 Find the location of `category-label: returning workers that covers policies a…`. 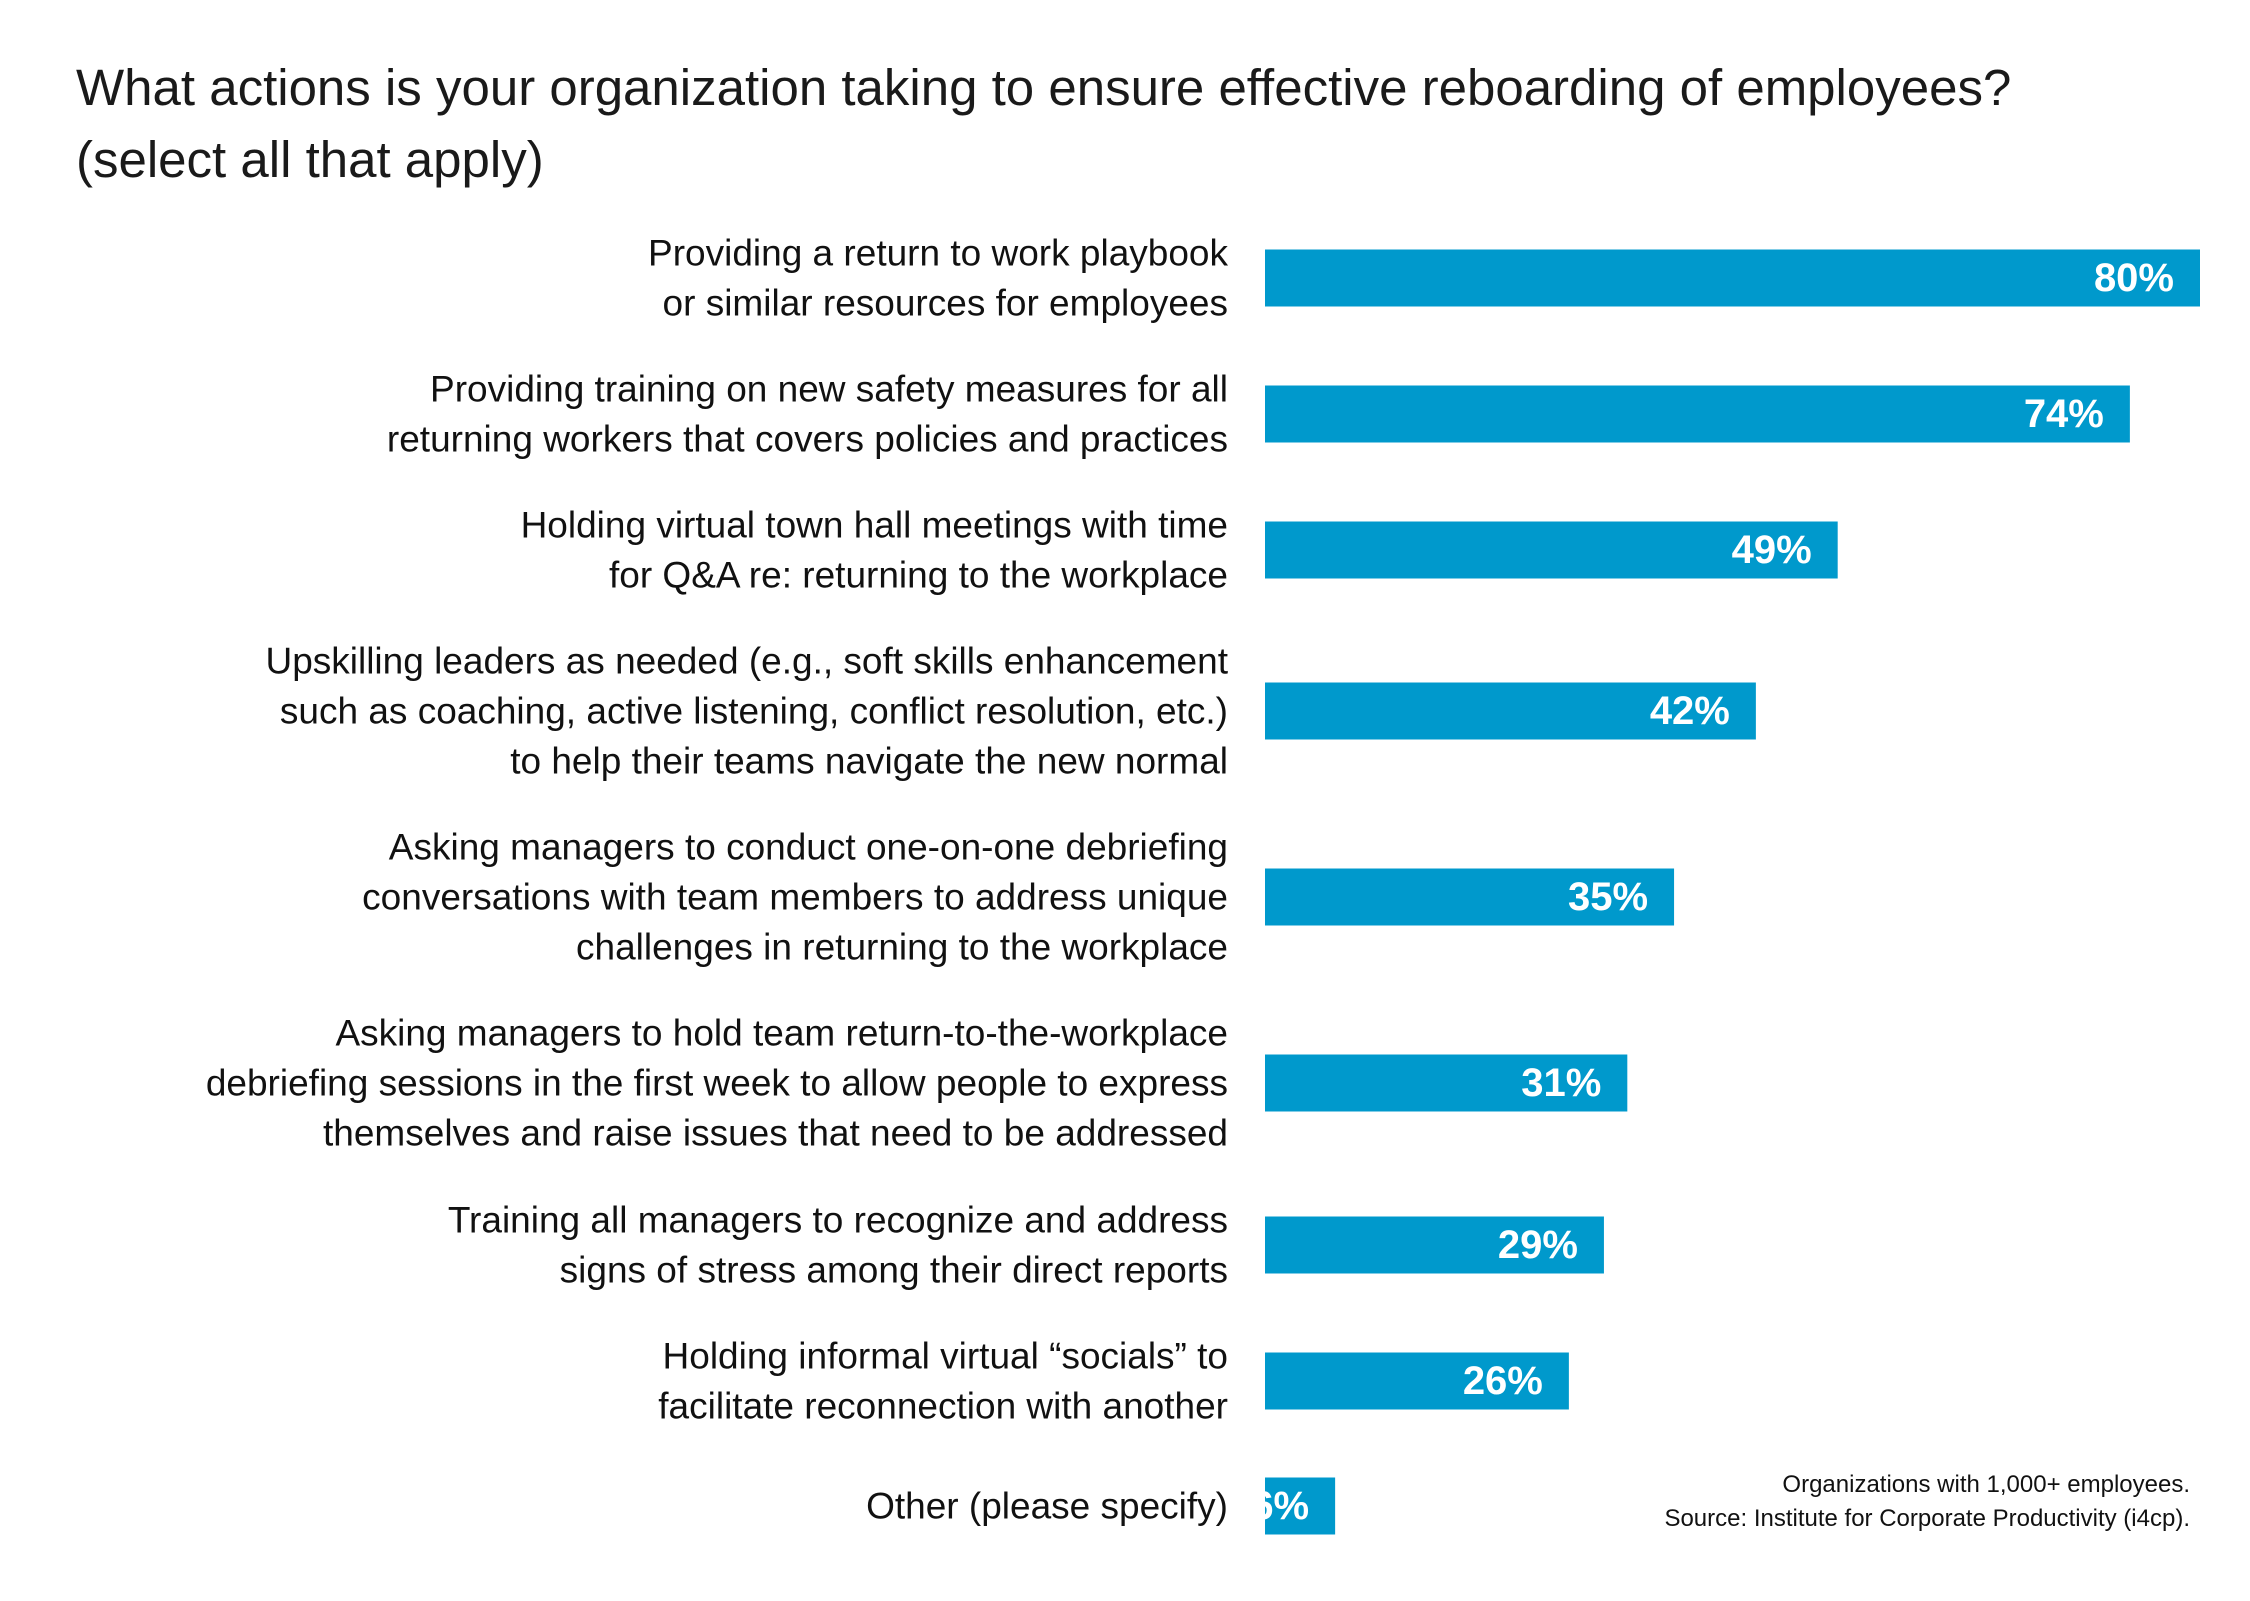

category-label: returning workers that covers policies a… is located at coordinates (807, 439).